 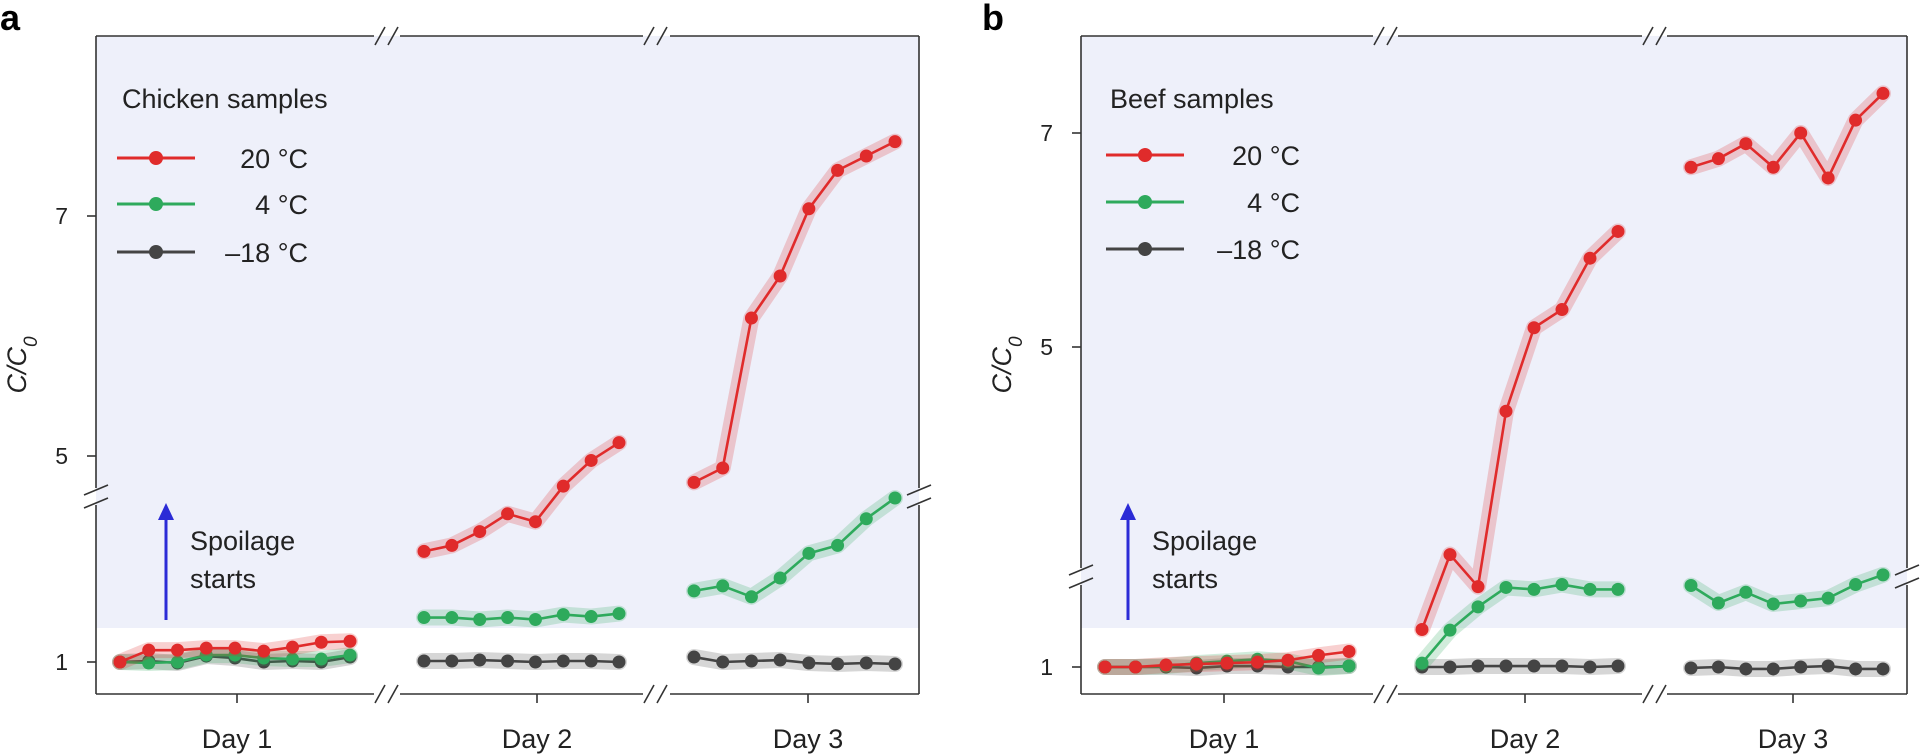 What do you see at coordinates (1046, 133) in the screenshot?
I see `panel-b-y-tick-label-7: 7` at bounding box center [1046, 133].